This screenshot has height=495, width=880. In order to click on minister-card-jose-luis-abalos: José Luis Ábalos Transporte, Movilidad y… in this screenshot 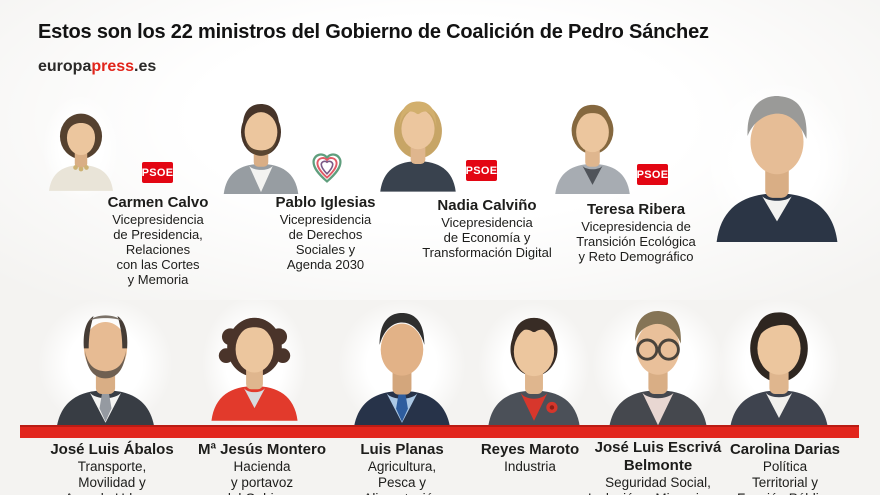, I will do `click(112, 468)`.